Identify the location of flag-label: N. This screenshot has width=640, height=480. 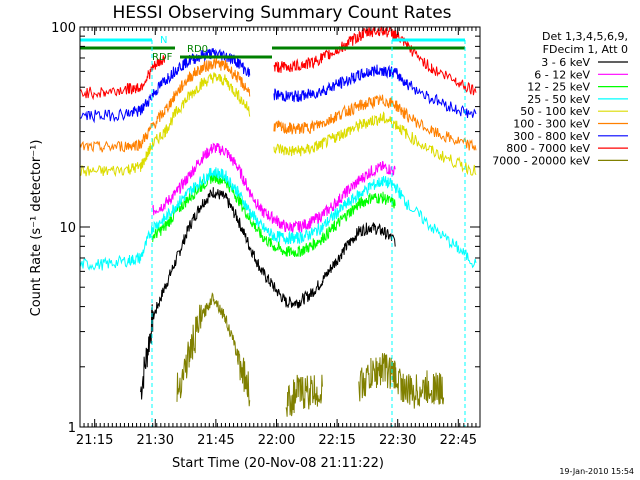
(163, 40).